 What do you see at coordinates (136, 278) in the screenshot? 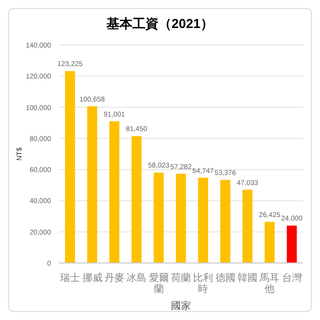
I see `x-tick-label: 冰島` at bounding box center [136, 278].